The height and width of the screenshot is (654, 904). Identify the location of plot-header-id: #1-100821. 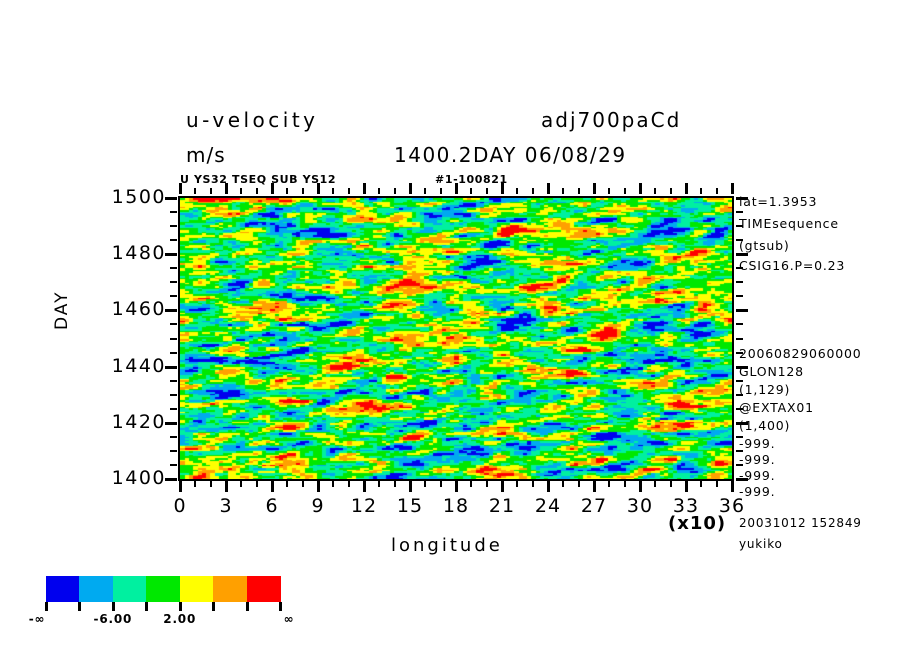
(471, 179).